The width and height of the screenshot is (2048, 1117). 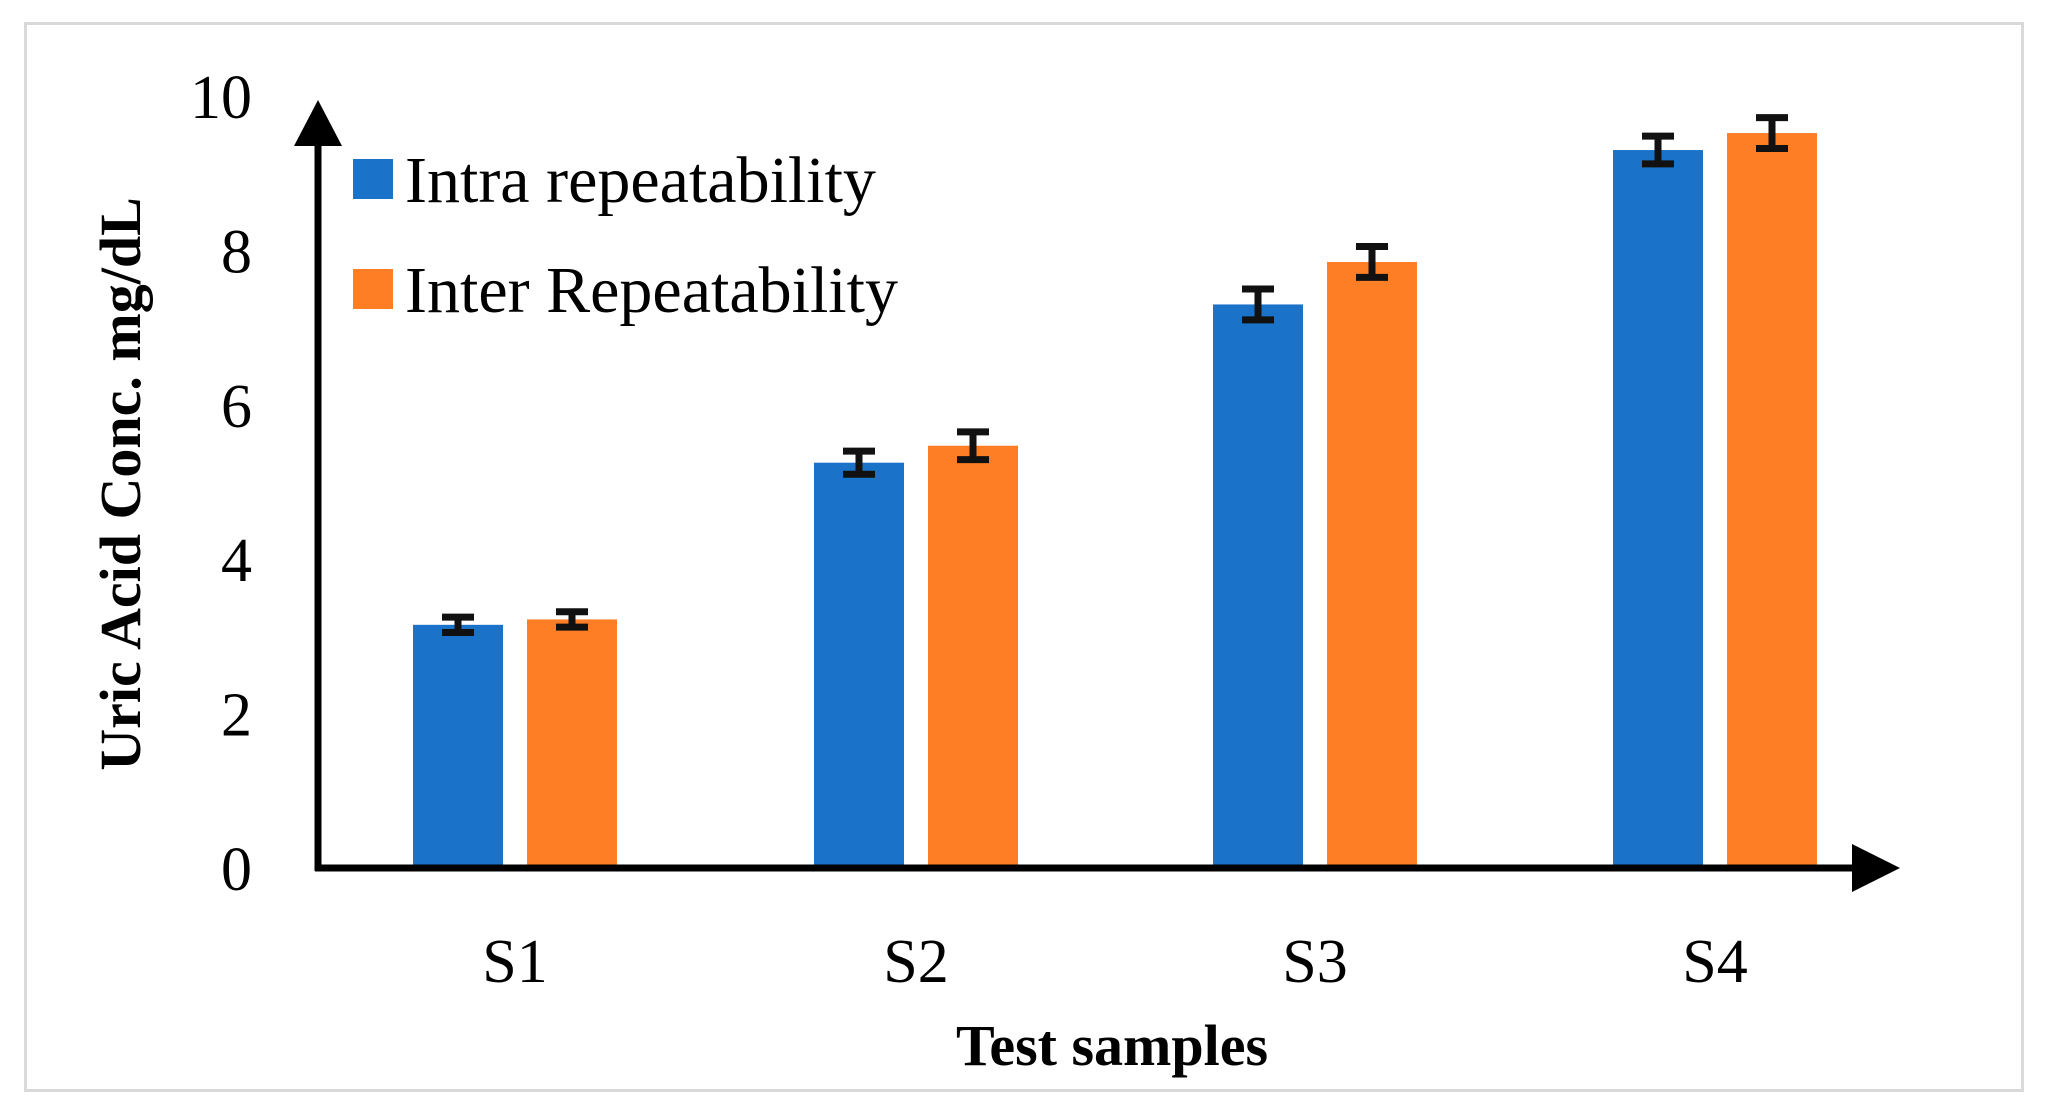 I want to click on bar-intra-s1, so click(x=458, y=746).